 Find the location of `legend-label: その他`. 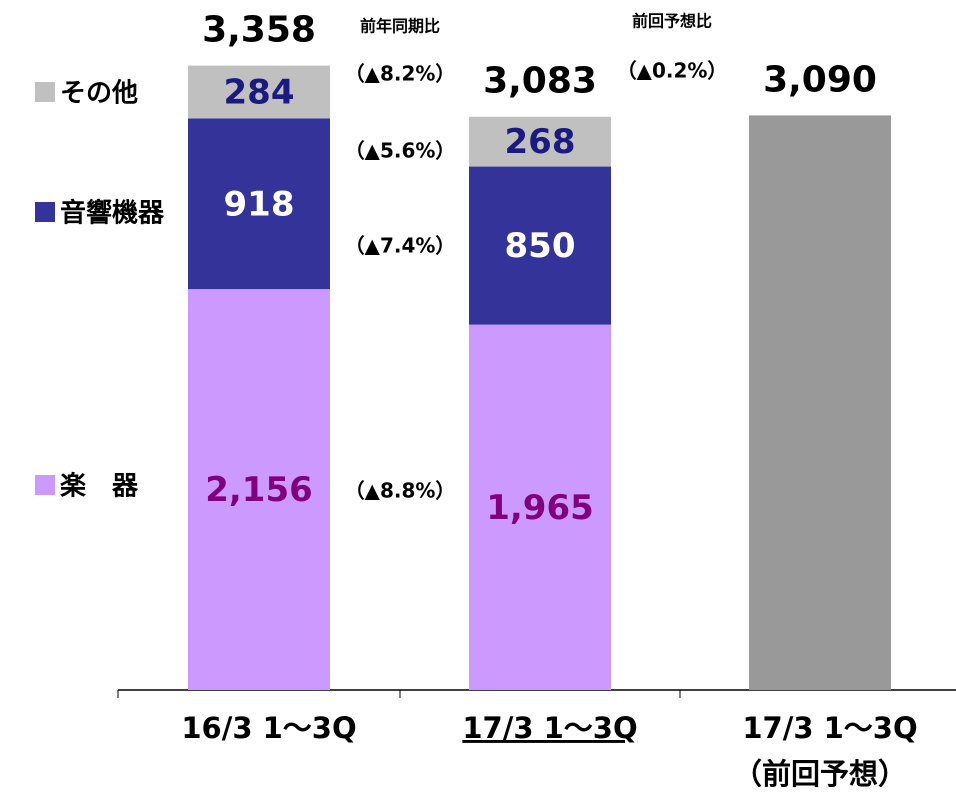

legend-label: その他 is located at coordinates (99, 94).